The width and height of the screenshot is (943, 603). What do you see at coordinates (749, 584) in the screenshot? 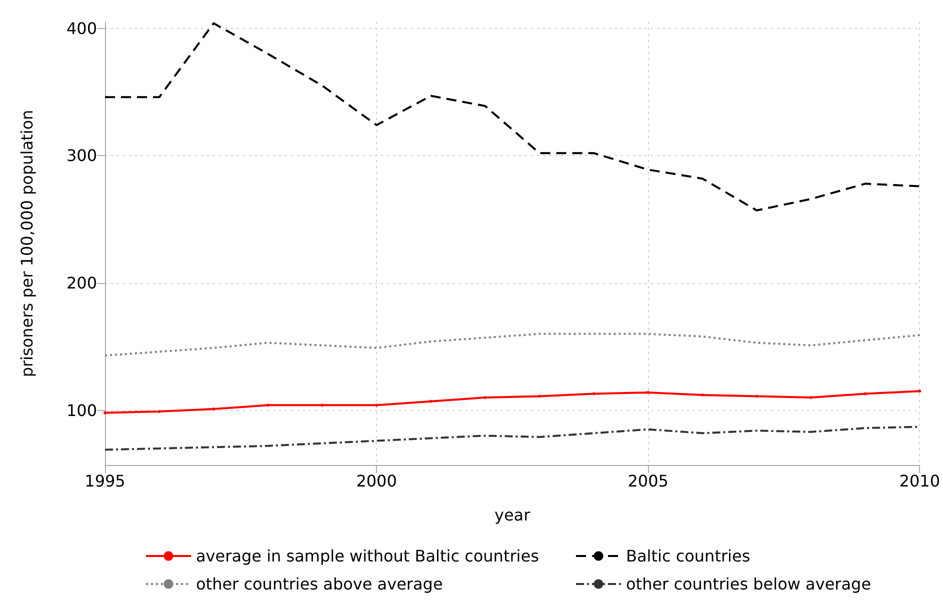
I see `legend-label: other countries below average` at bounding box center [749, 584].